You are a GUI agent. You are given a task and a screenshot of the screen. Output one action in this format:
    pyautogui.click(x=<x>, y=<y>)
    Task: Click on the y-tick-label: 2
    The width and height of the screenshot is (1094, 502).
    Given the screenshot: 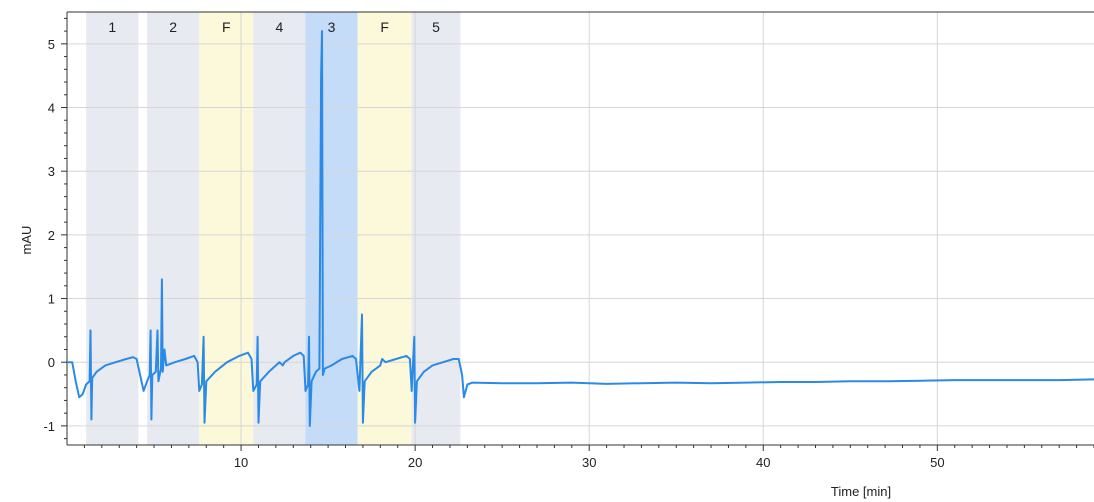 What is the action you would take?
    pyautogui.click(x=51, y=235)
    